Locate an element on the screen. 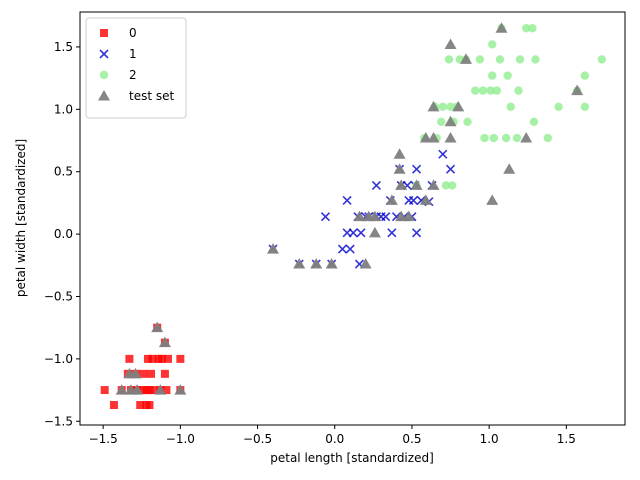 This screenshot has height=480, width=640. x-axis-label: petal length [standardized] is located at coordinates (352, 458).